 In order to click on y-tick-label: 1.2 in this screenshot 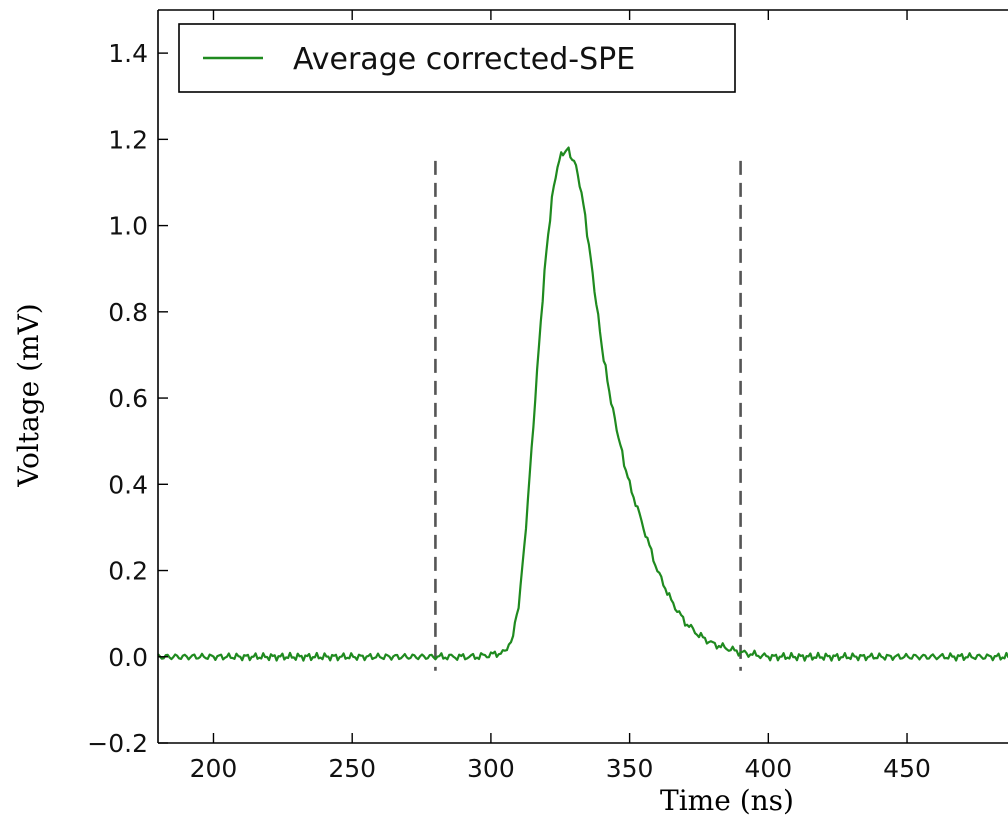, I will do `click(128, 139)`.